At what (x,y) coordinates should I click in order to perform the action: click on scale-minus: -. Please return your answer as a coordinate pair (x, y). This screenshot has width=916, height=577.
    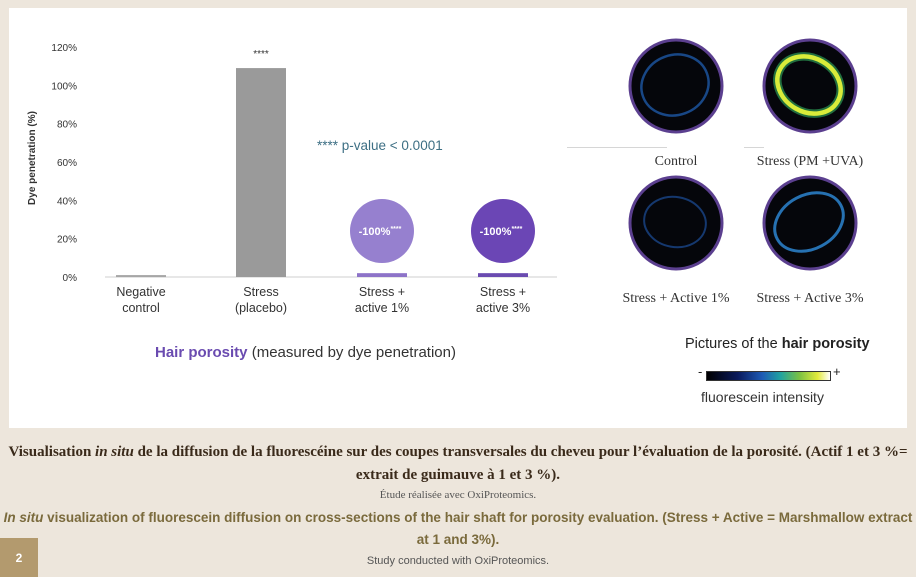
    Looking at the image, I should click on (700, 371).